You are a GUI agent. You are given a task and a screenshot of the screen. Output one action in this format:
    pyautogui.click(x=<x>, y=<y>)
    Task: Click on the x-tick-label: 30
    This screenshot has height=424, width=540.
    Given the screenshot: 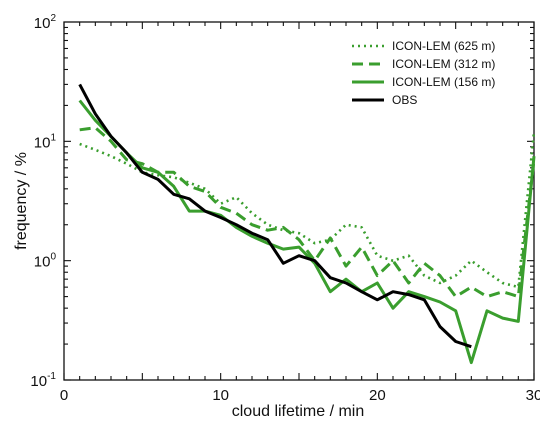 What is the action you would take?
    pyautogui.click(x=533, y=395)
    